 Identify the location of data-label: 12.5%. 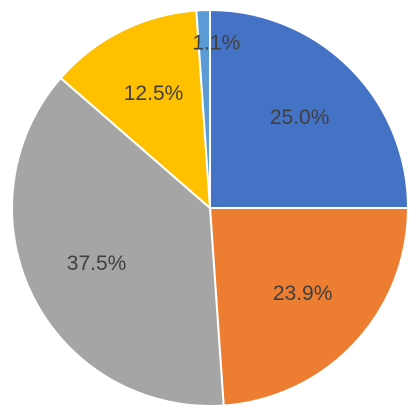
(154, 93).